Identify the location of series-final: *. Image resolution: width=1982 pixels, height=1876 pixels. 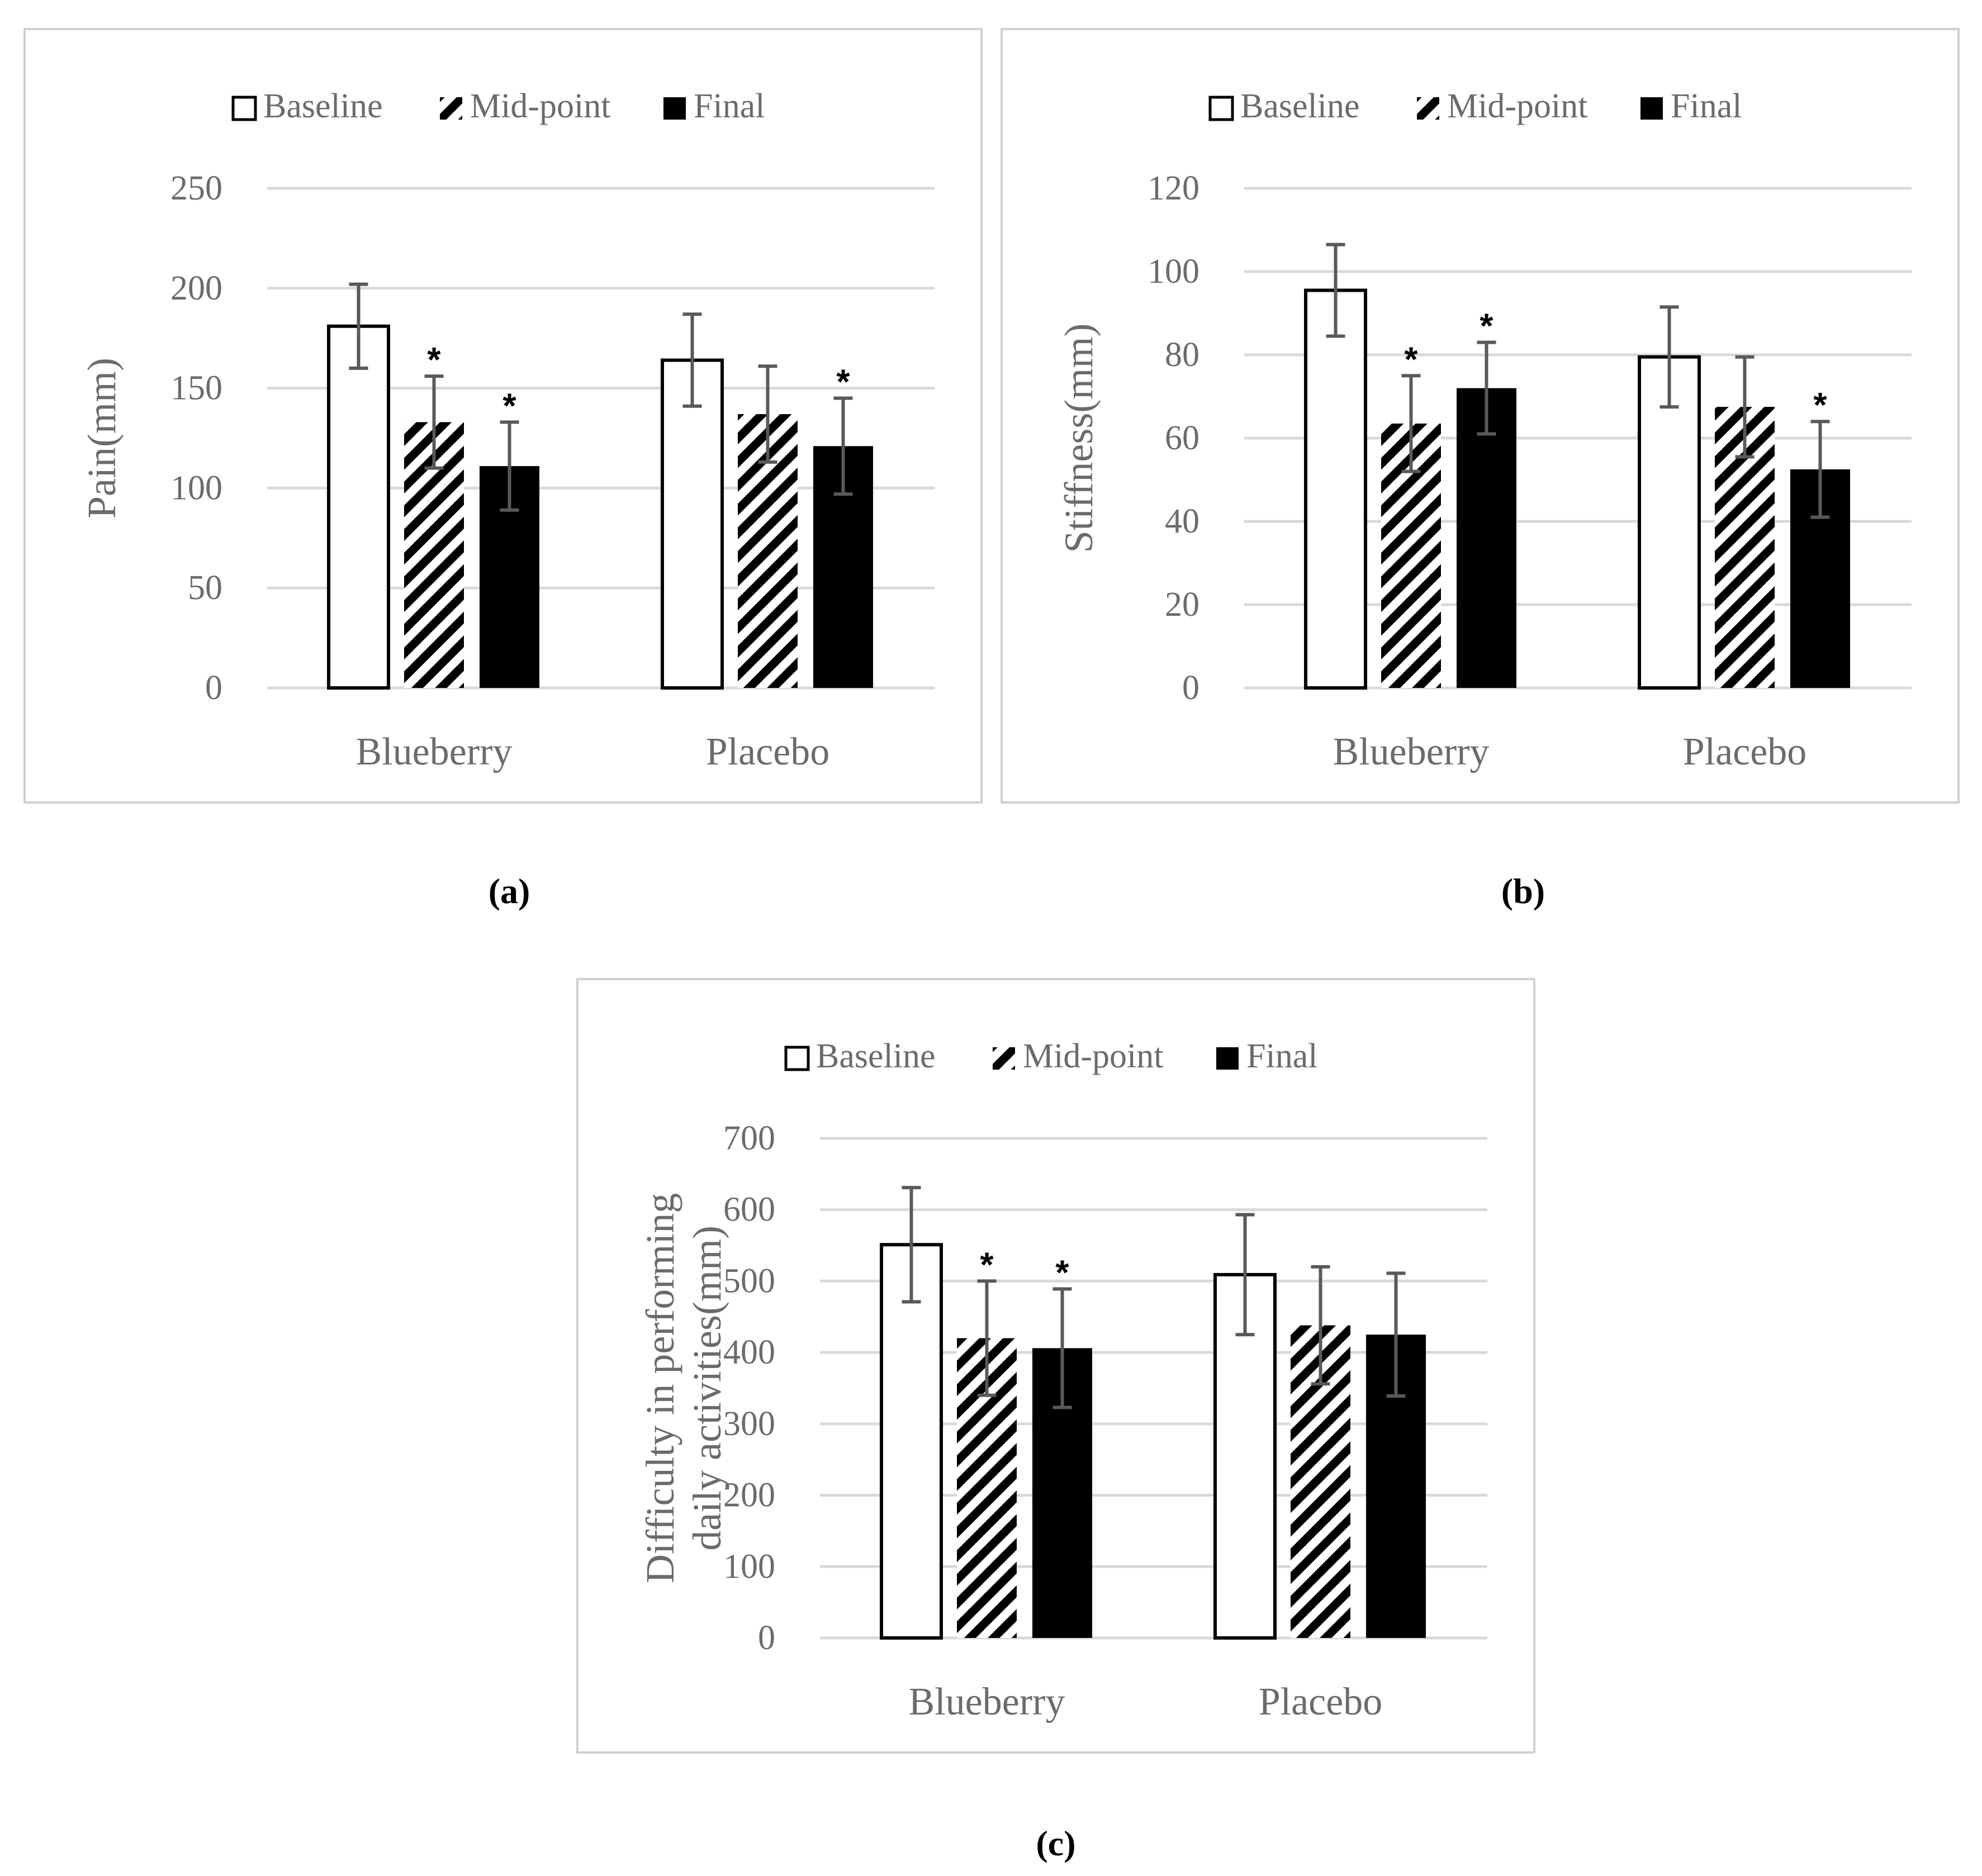
(1229, 1445).